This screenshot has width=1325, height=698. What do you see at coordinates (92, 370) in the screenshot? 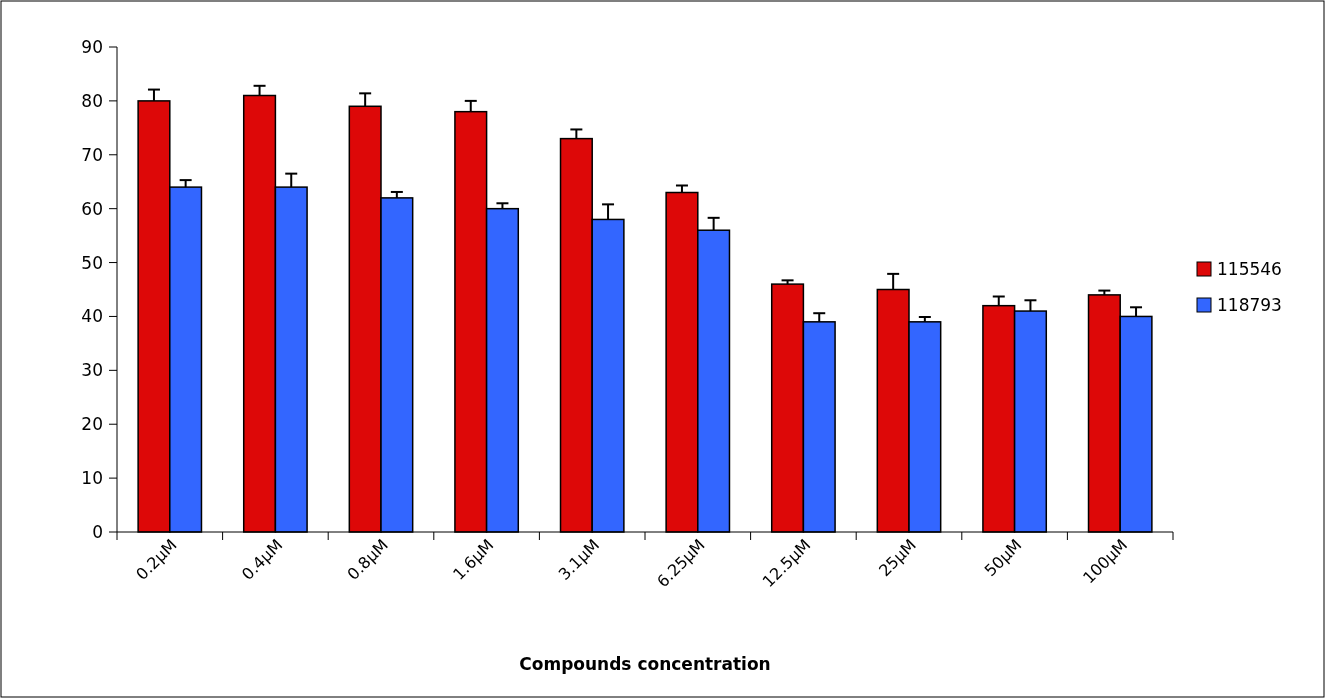
I see `y-tick-label: 30` at bounding box center [92, 370].